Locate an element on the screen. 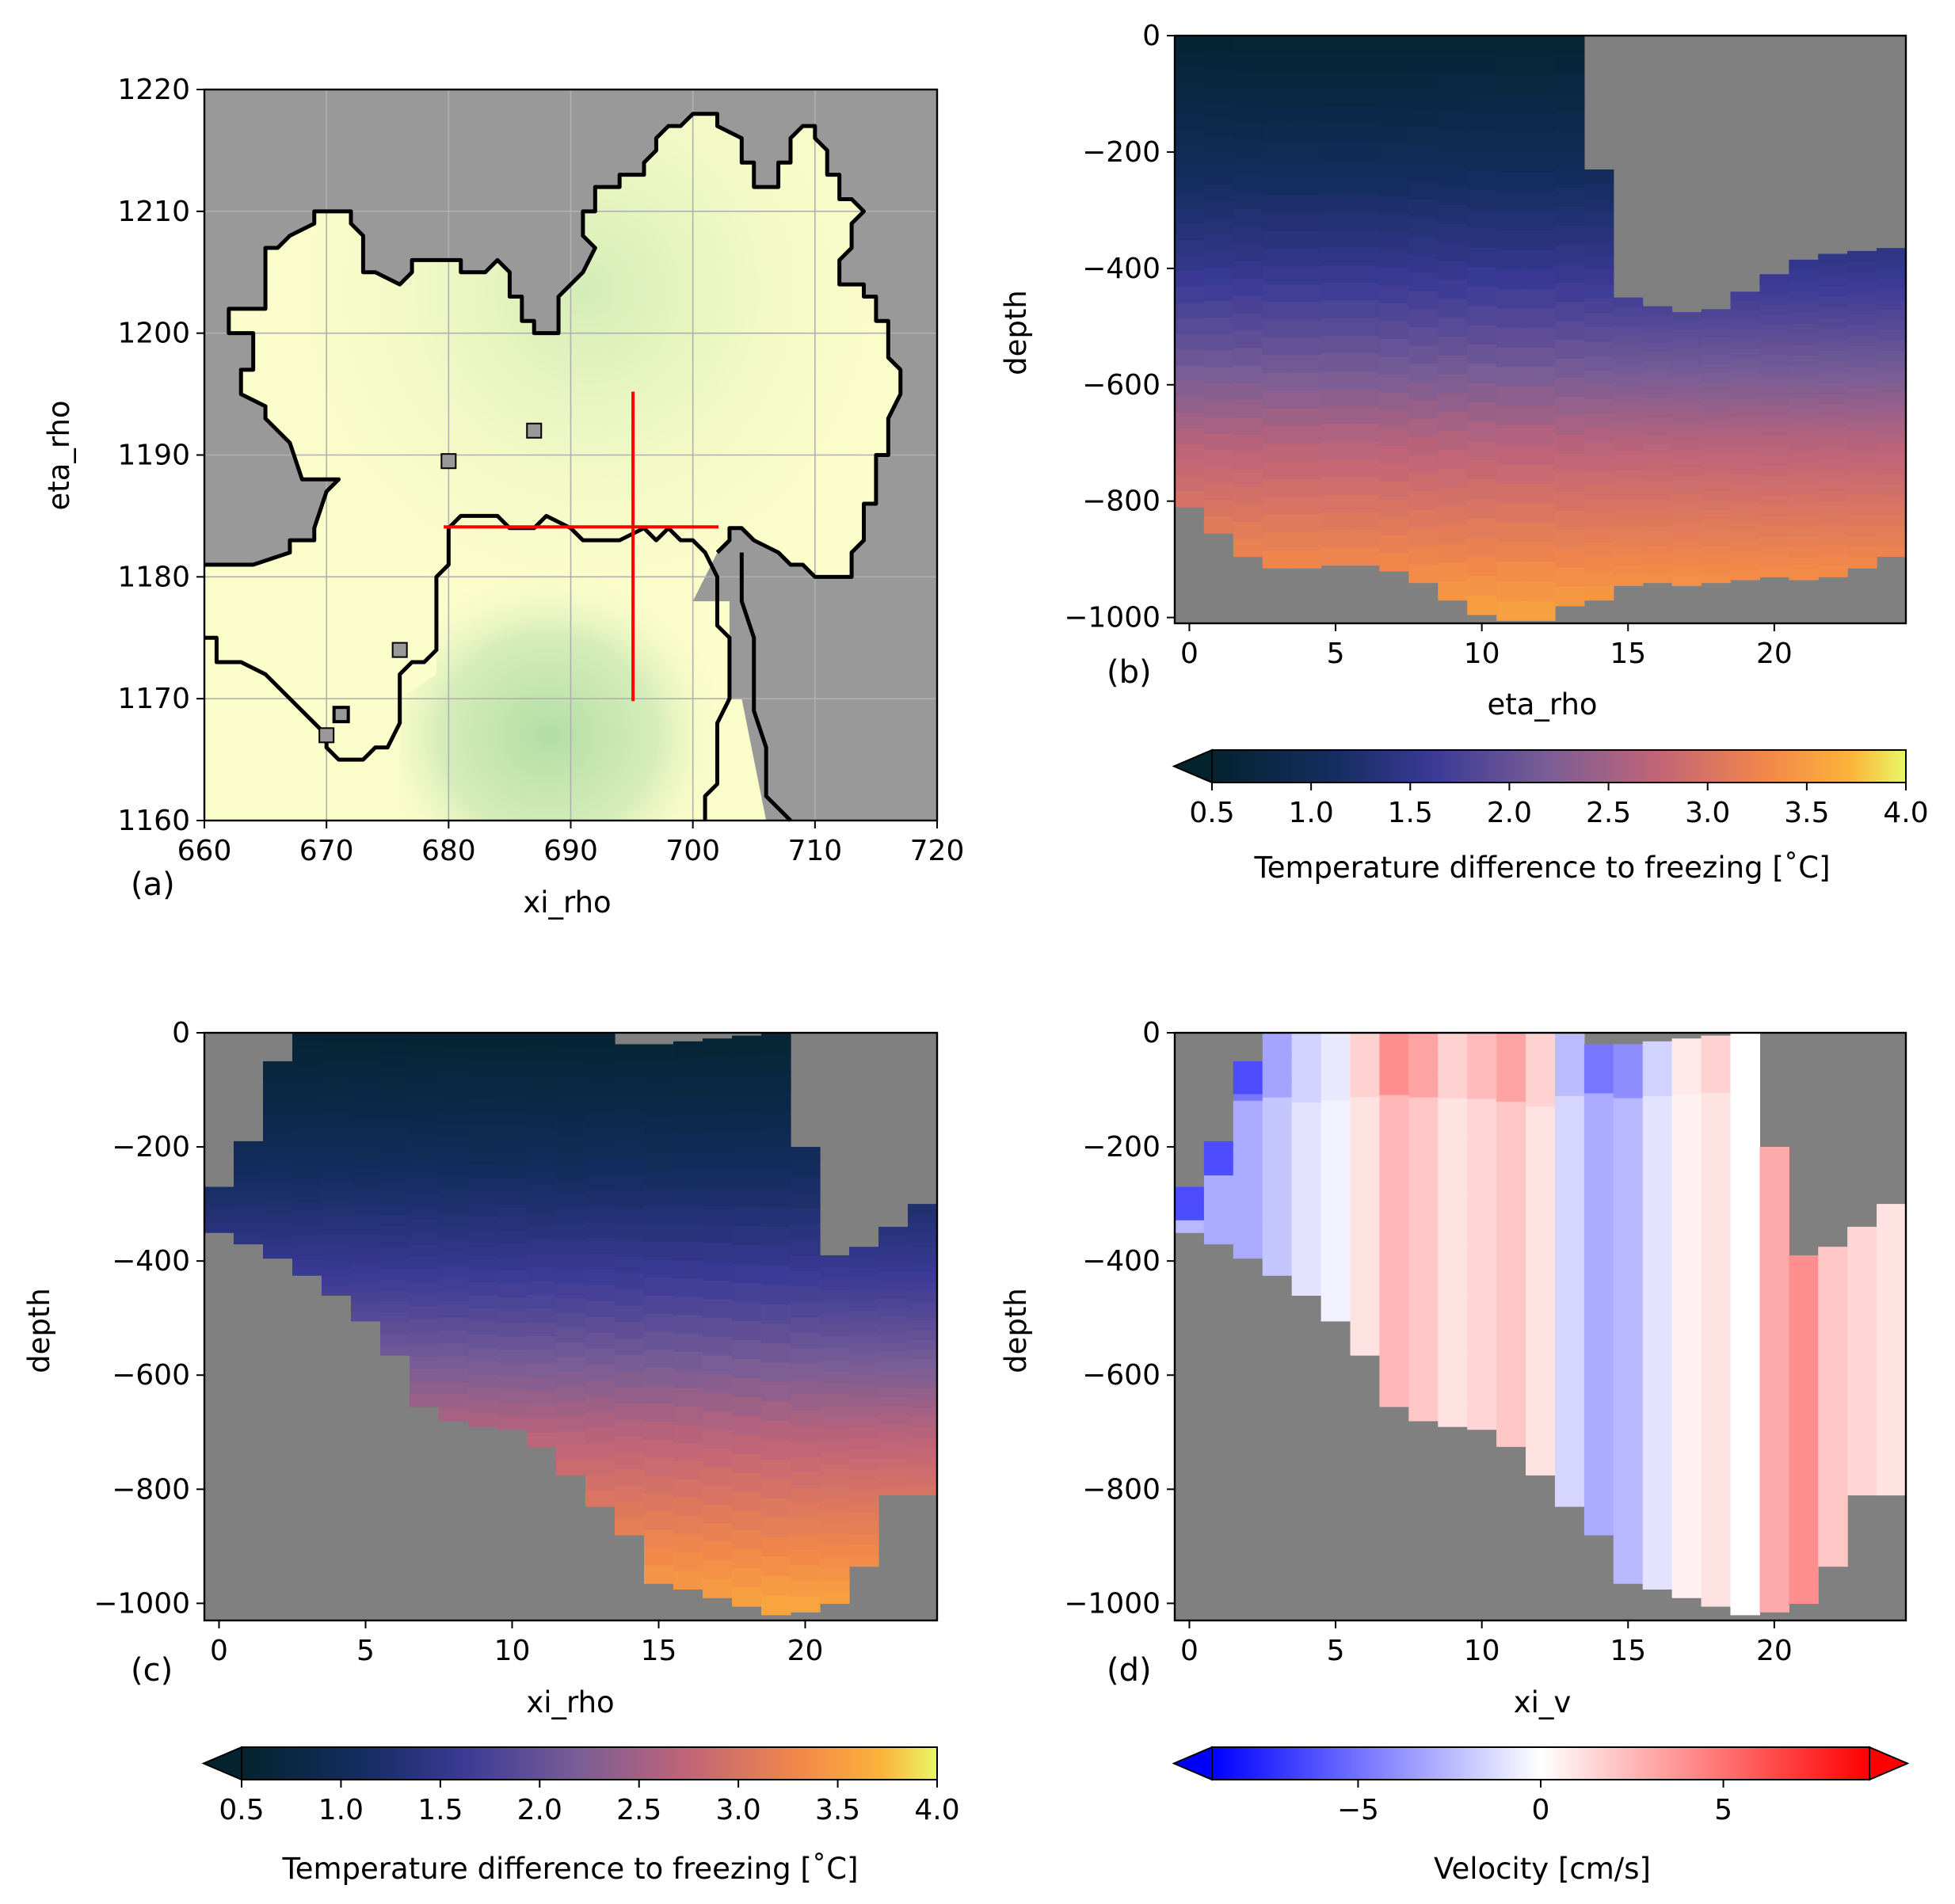 Image resolution: width=1955 pixels, height=1904 pixels. y-tick-label: 1200 is located at coordinates (153, 334).